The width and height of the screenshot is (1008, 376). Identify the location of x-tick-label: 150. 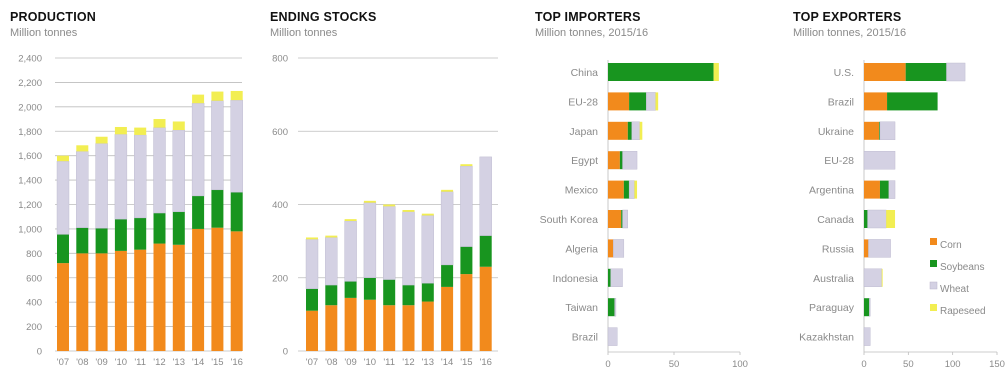
(997, 364).